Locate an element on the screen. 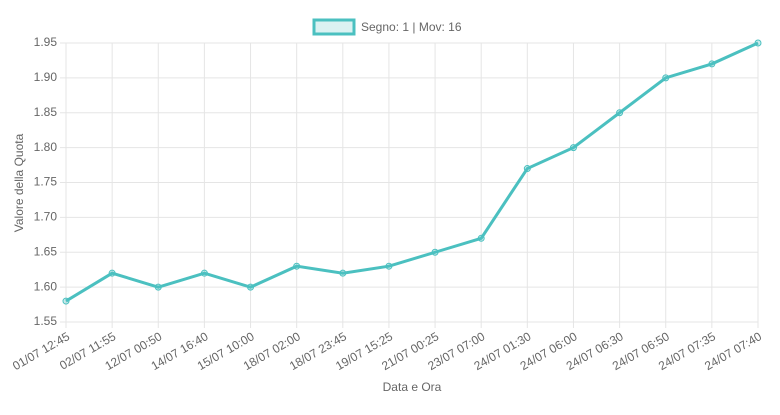 This screenshot has width=780, height=415. y-tick-label: 1.70 is located at coordinates (46, 217).